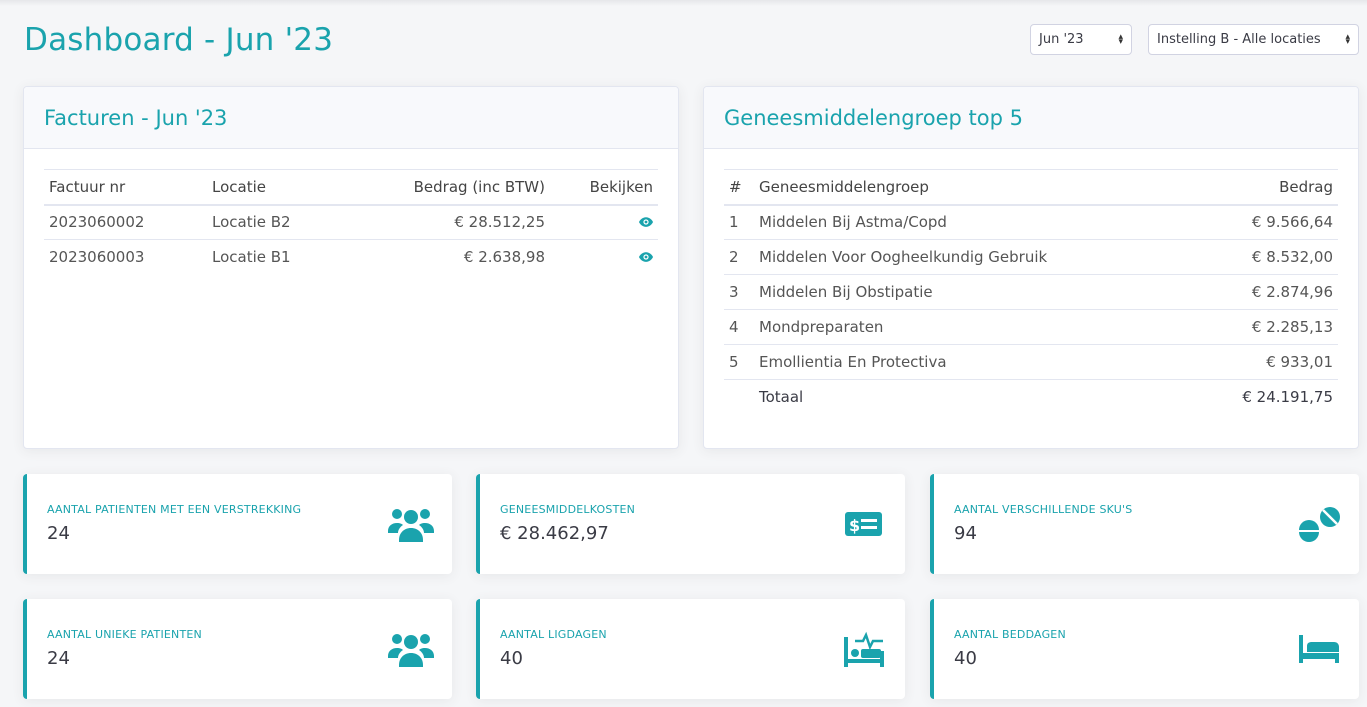 Image resolution: width=1367 pixels, height=707 pixels. Describe the element at coordinates (237, 649) in the screenshot. I see `stat-card-unique-patients: Aantal unieke patienten 24` at that location.